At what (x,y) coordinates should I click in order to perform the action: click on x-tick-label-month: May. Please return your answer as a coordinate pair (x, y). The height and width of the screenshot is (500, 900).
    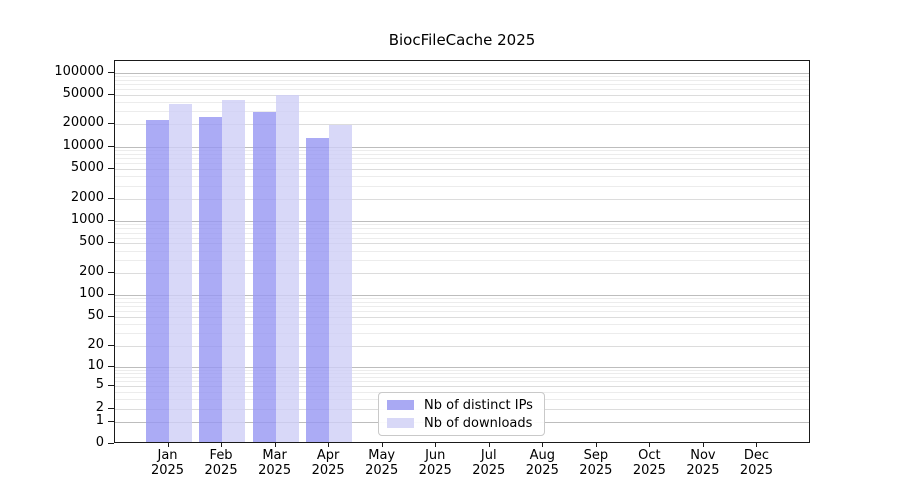
    Looking at the image, I should click on (382, 455).